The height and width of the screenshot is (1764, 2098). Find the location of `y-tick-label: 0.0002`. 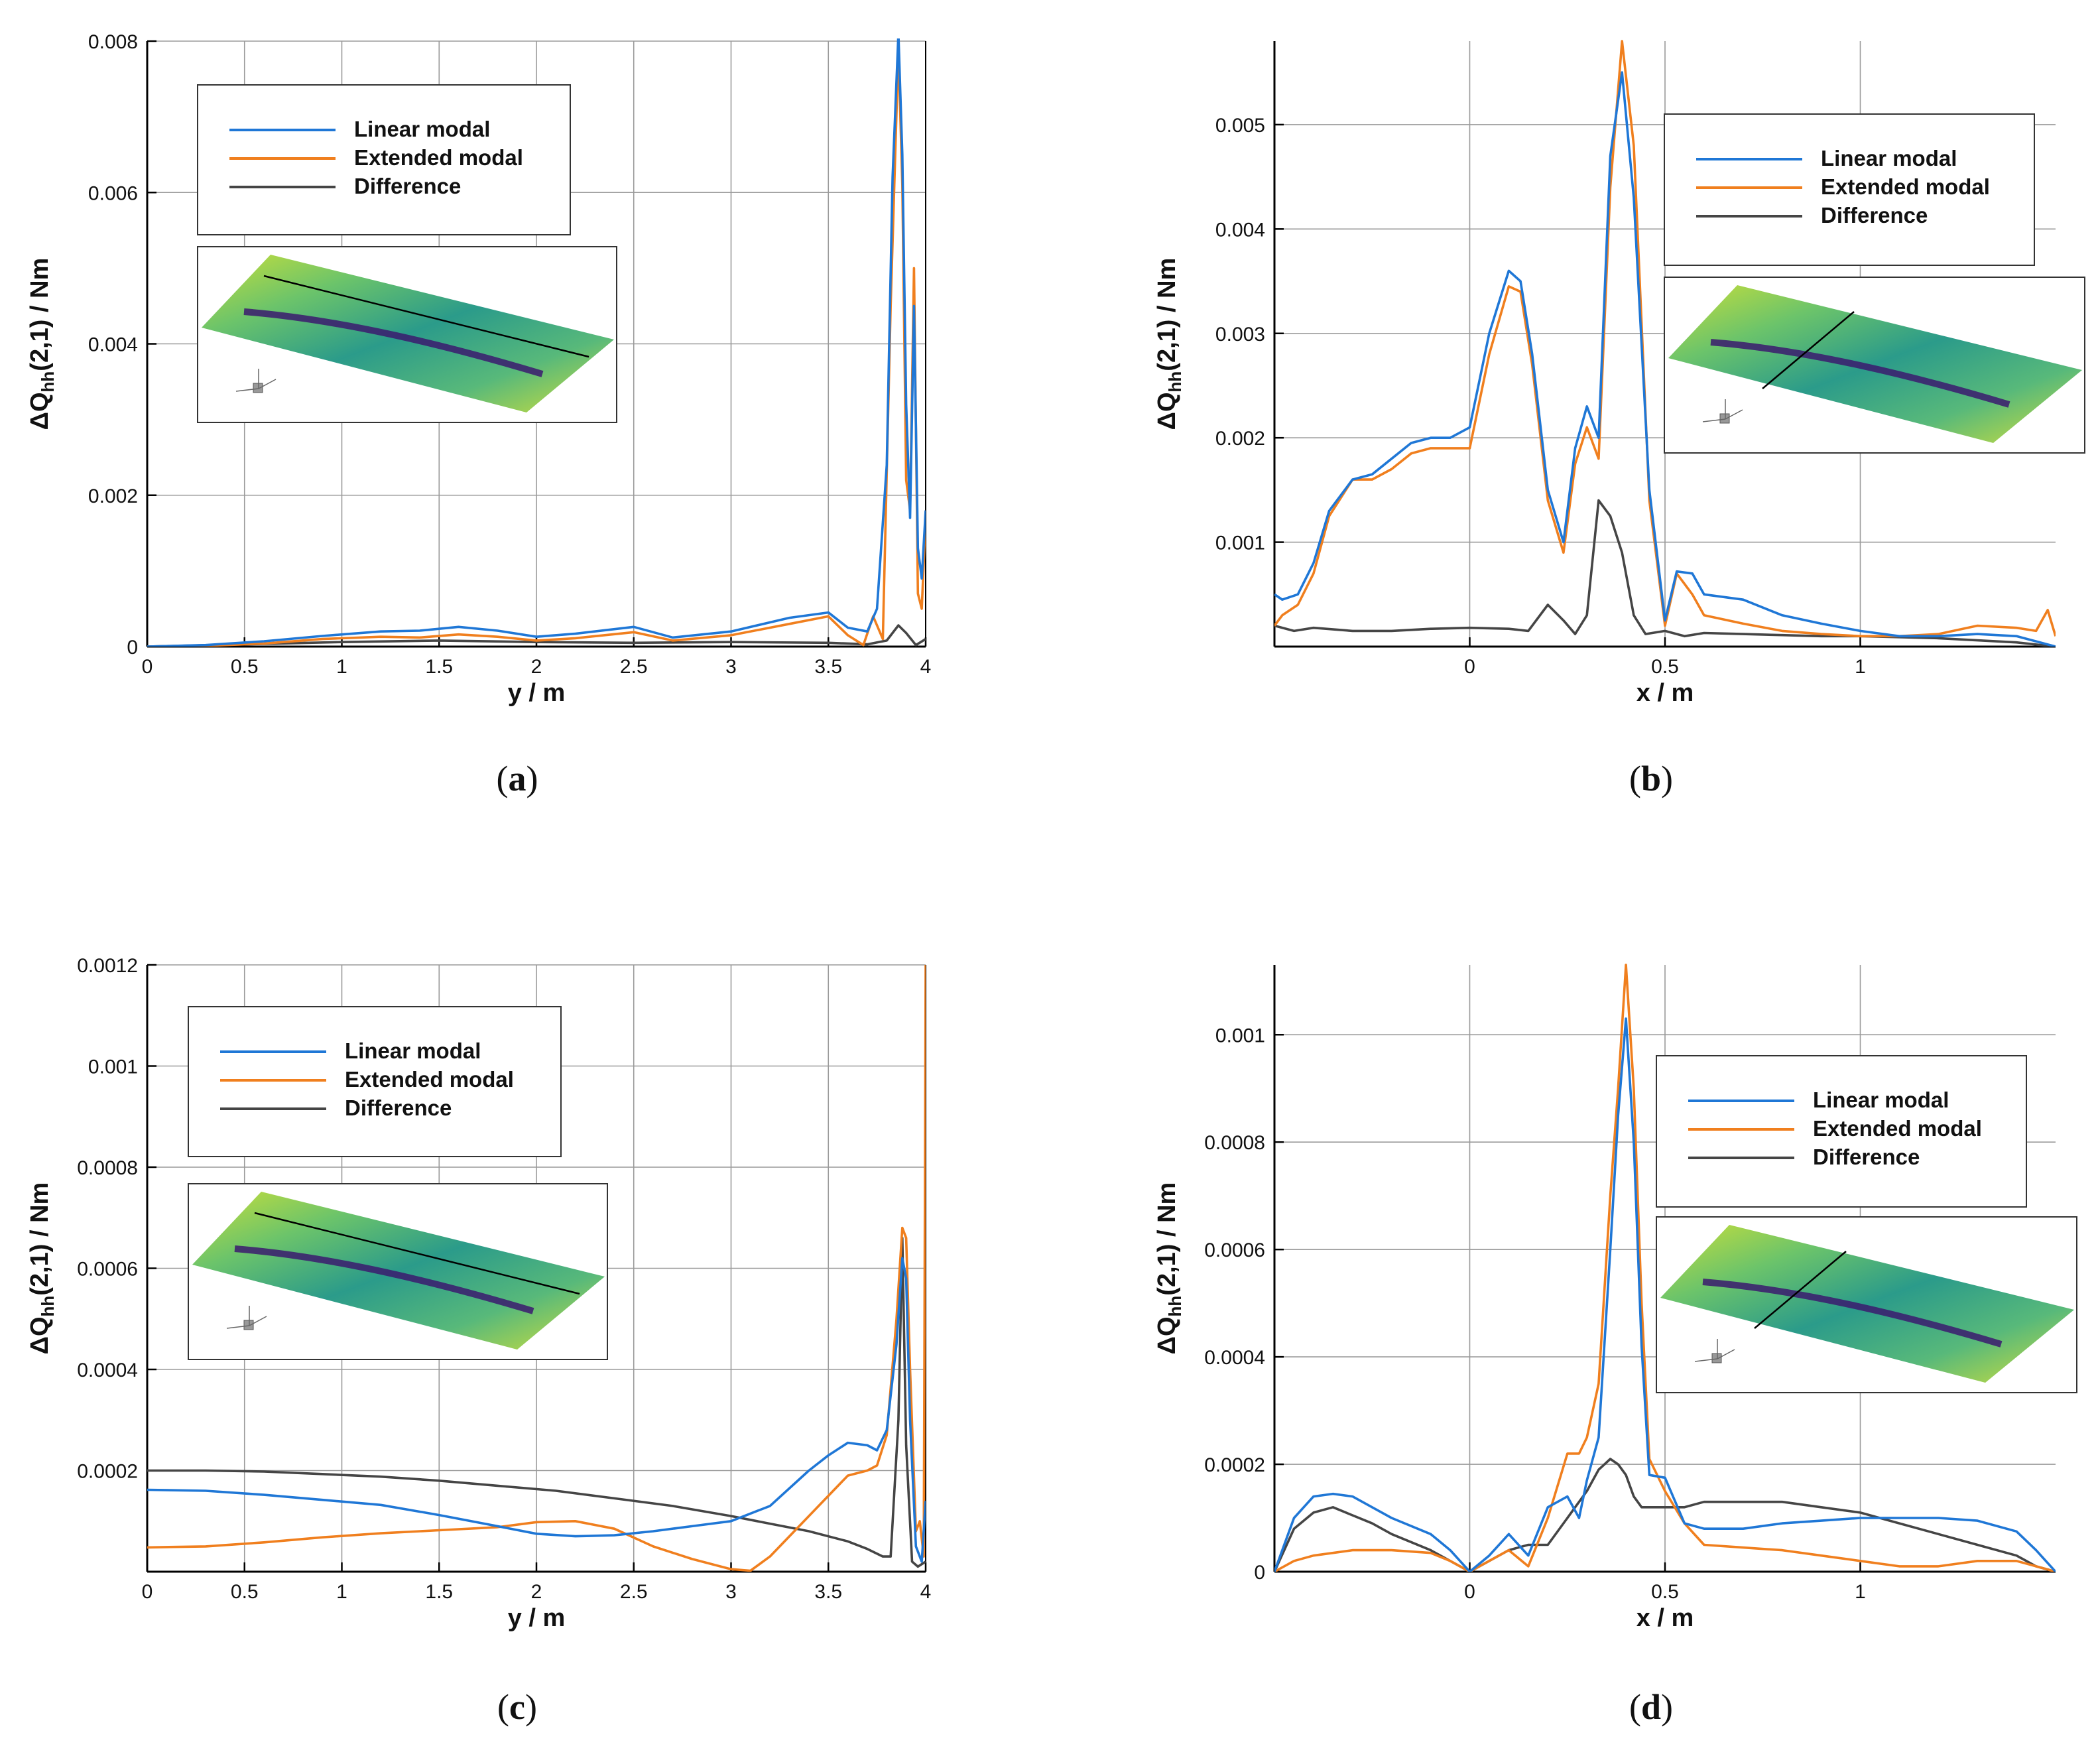

y-tick-label: 0.0002 is located at coordinates (1234, 1465).